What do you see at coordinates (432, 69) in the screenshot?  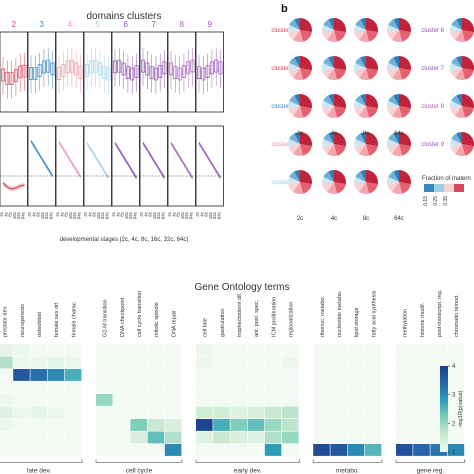 I see `pie-row-label: cluster 7` at bounding box center [432, 69].